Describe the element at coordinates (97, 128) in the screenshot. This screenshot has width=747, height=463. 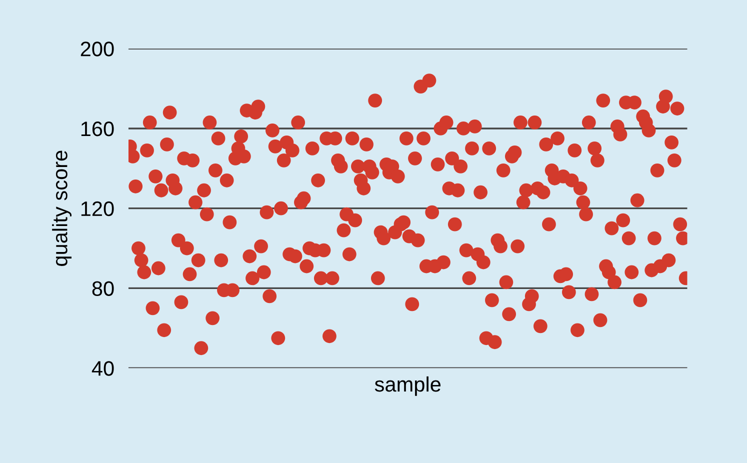
I see `y-tick-label: 160` at that location.